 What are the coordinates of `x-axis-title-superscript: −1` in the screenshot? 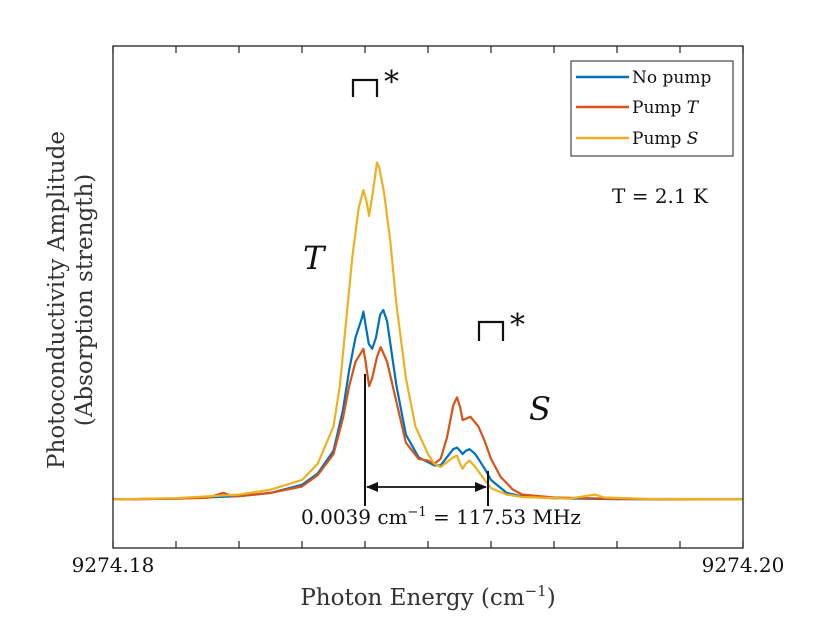 It's located at (536, 591).